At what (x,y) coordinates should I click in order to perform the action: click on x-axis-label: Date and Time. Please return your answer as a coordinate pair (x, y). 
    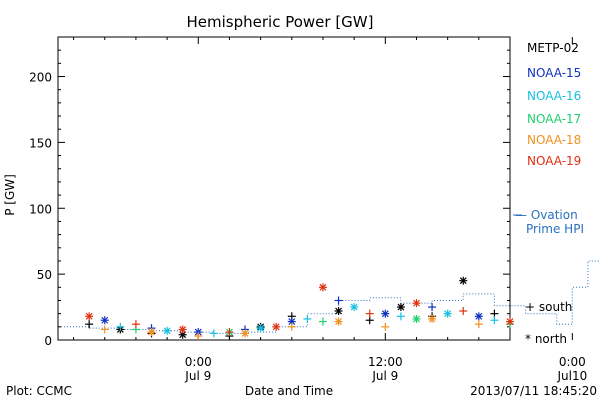
    Looking at the image, I should click on (289, 391).